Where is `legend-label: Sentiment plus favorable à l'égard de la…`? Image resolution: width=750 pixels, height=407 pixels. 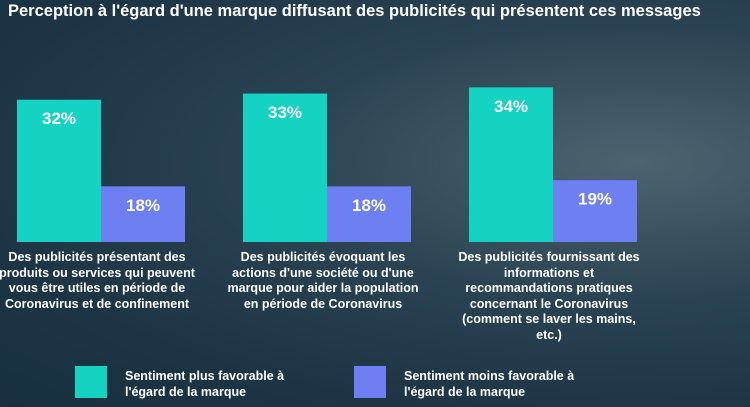 legend-label: Sentiment plus favorable à l'égard de la… is located at coordinates (205, 384).